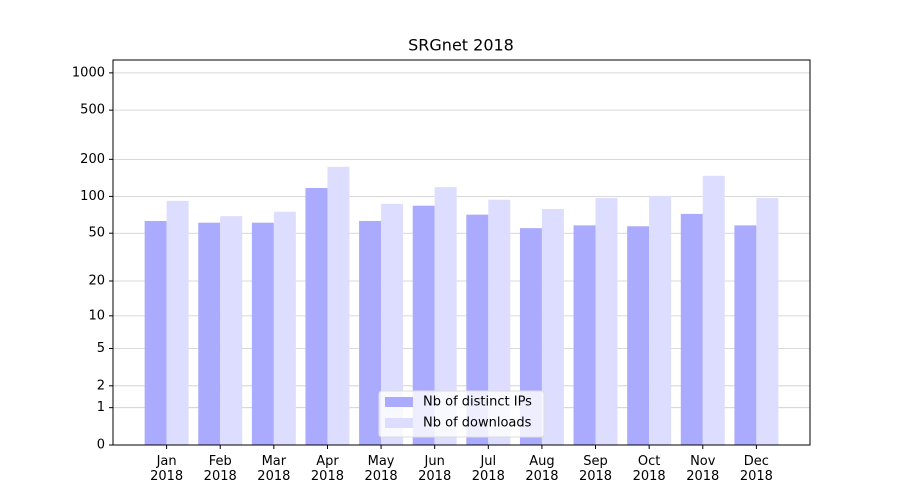 The image size is (900, 500). Describe the element at coordinates (101, 445) in the screenshot. I see `y-tick-label: 0` at that location.